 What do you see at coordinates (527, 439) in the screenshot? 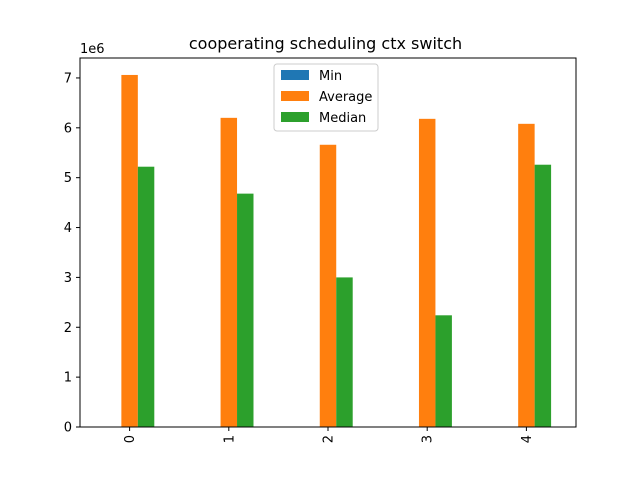
I see `x-tick-label: 4` at bounding box center [527, 439].